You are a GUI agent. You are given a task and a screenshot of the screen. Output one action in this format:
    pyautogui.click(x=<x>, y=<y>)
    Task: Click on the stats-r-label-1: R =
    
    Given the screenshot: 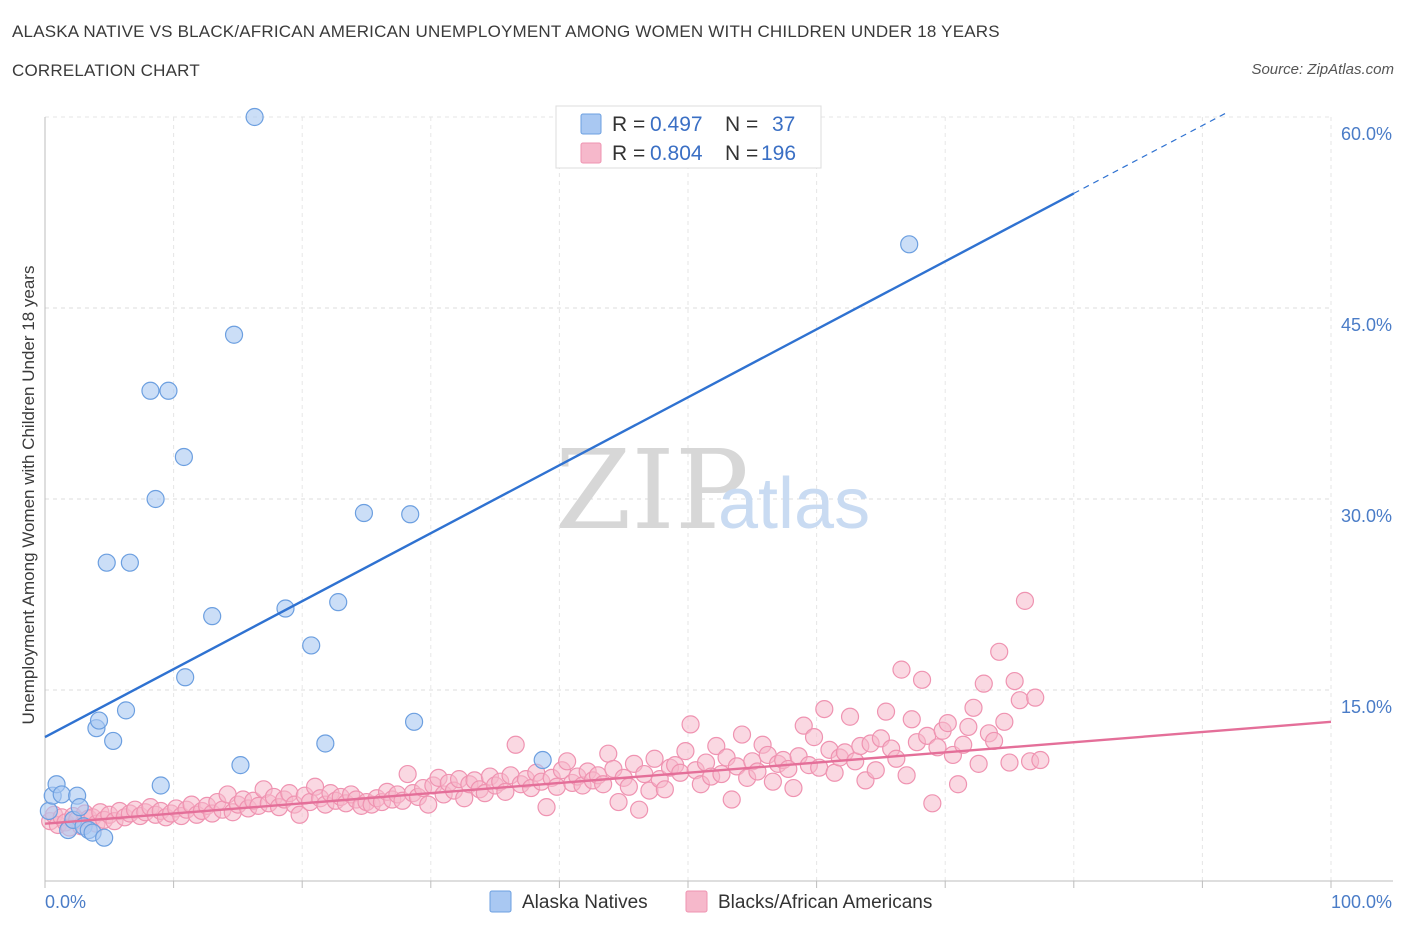 What is the action you would take?
    pyautogui.click(x=628, y=124)
    